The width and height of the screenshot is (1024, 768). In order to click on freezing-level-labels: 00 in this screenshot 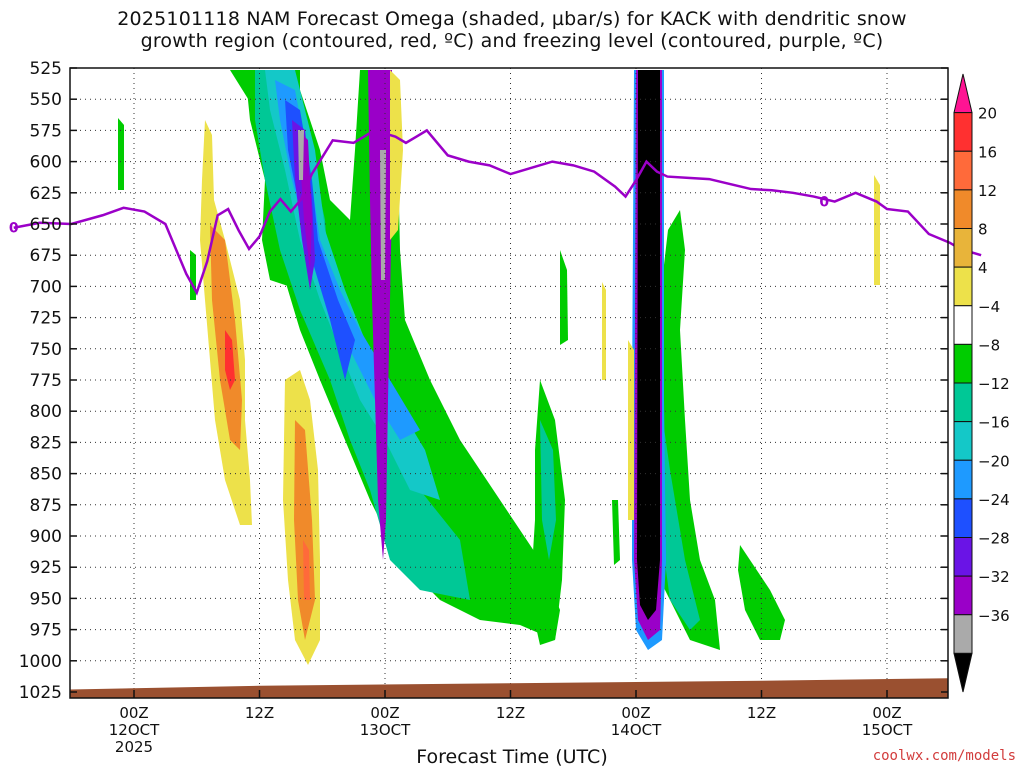, I will do `click(419, 216)`.